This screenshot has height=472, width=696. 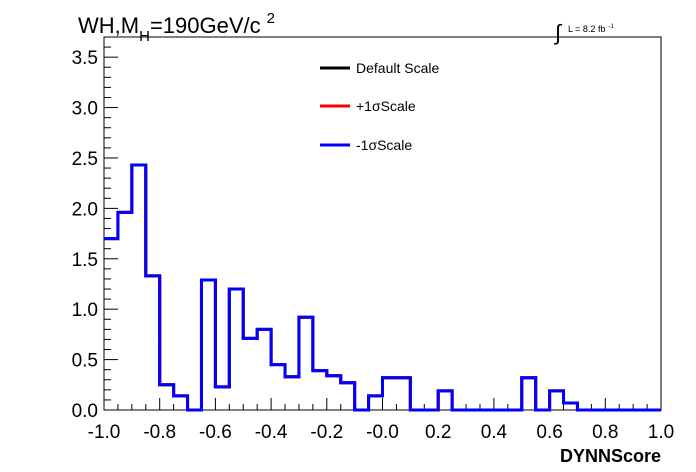 What do you see at coordinates (382, 432) in the screenshot?
I see `x-tick-label: -0.0` at bounding box center [382, 432].